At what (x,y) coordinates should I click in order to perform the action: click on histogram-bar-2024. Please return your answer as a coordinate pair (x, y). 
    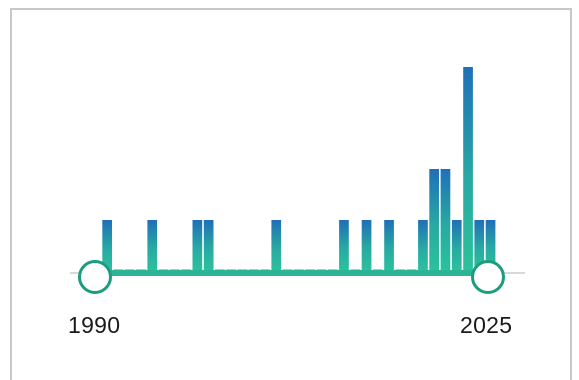
    Looking at the image, I should click on (479, 245).